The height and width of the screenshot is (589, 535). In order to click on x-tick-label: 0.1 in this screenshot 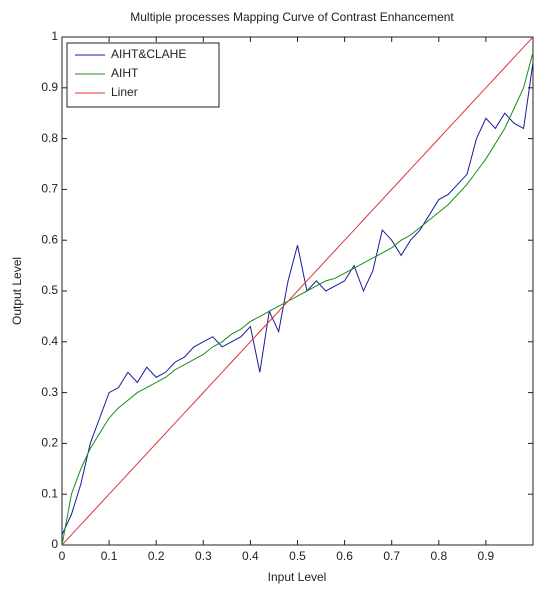, I will do `click(109, 556)`.